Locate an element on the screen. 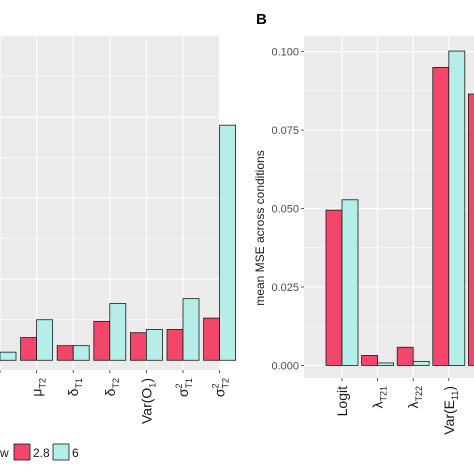 The width and height of the screenshot is (474, 474). x-tick-label: Var(E11) is located at coordinates (450, 410).